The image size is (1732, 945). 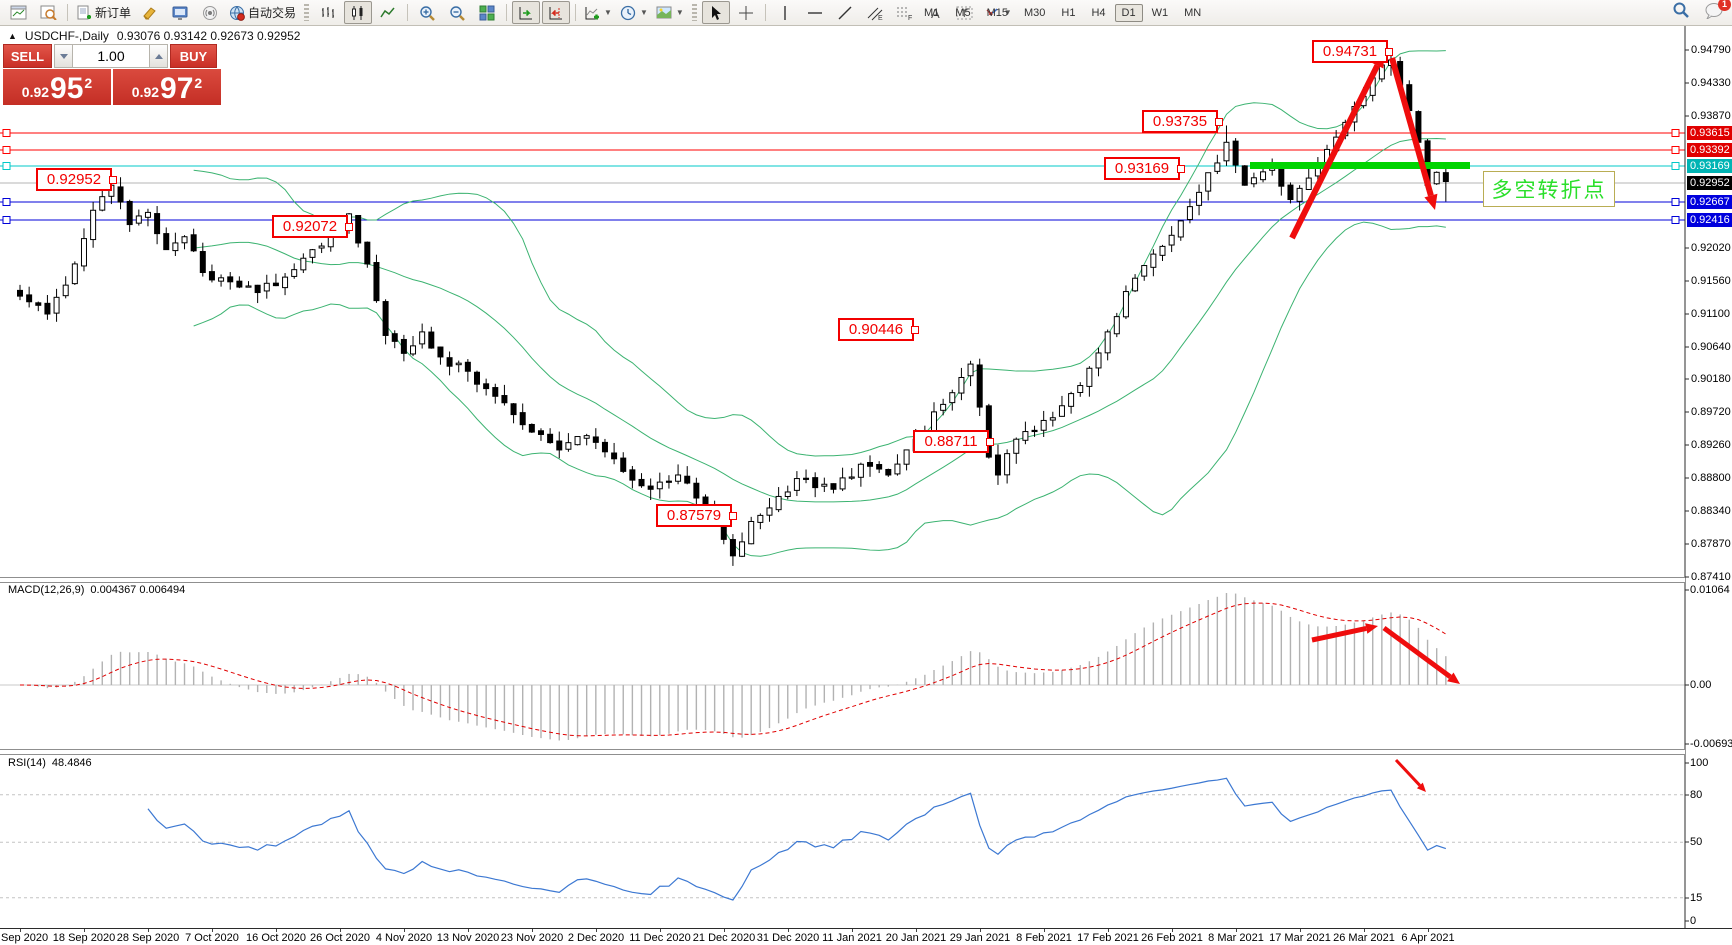 What do you see at coordinates (180, 12) in the screenshot?
I see `terminal-icon` at bounding box center [180, 12].